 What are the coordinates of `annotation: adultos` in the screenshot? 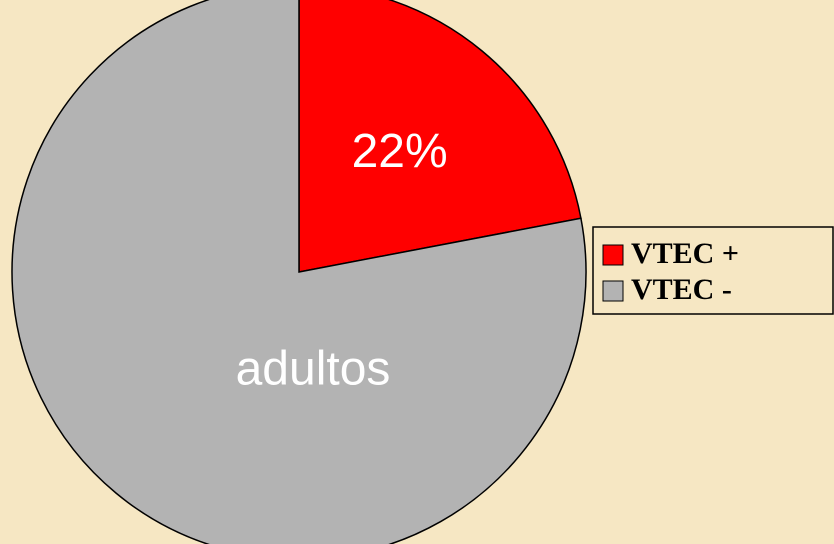 It's located at (313, 369).